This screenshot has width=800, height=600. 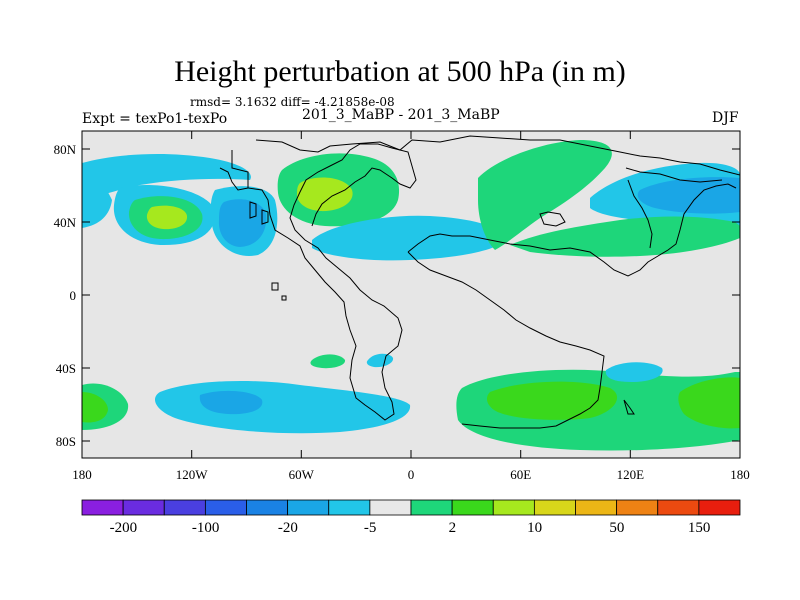 What do you see at coordinates (400, 71) in the screenshot?
I see `plot-title: Height perturbation at 500 hPa (in m)` at bounding box center [400, 71].